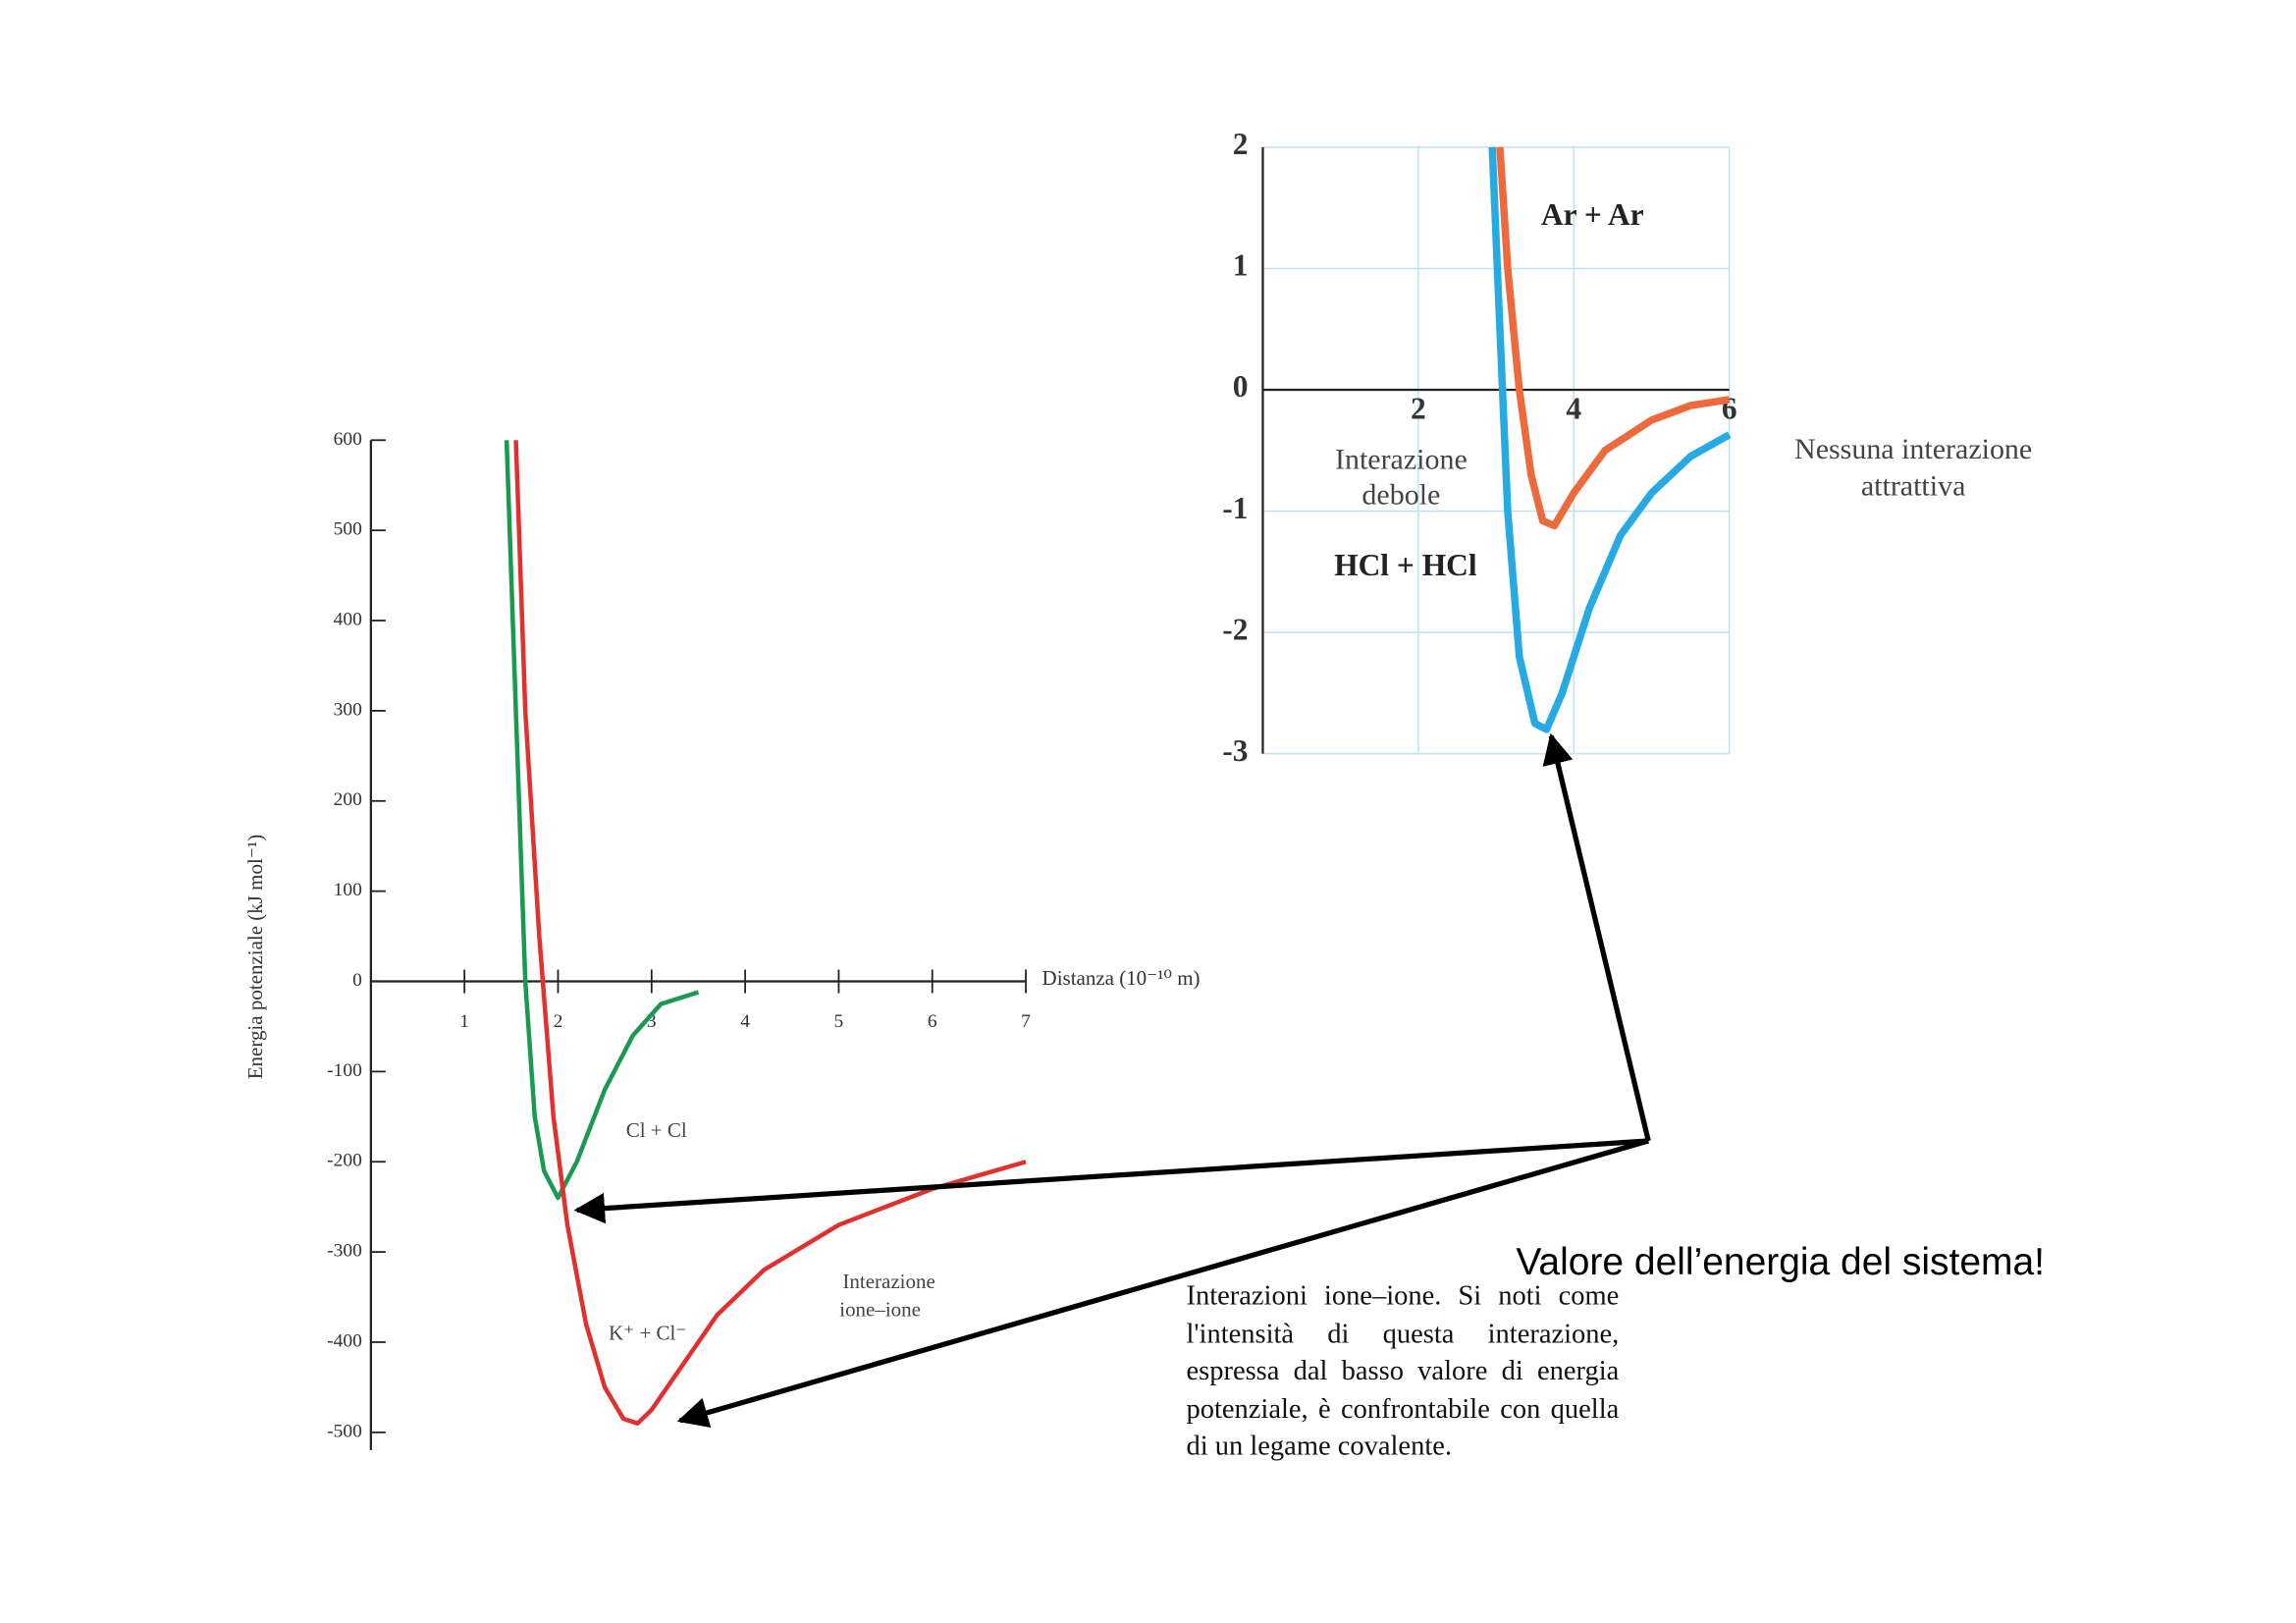 This screenshot has height=1623, width=2296. Describe the element at coordinates (932, 1021) in the screenshot. I see `x-tick-label: 6` at that location.